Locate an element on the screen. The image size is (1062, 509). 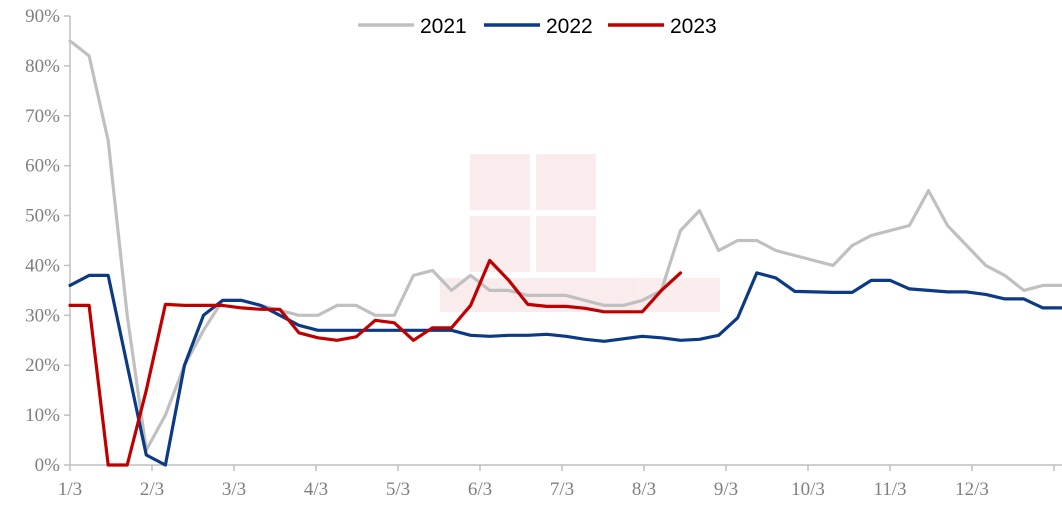
y-tick-label: 30% is located at coordinates (42, 315).